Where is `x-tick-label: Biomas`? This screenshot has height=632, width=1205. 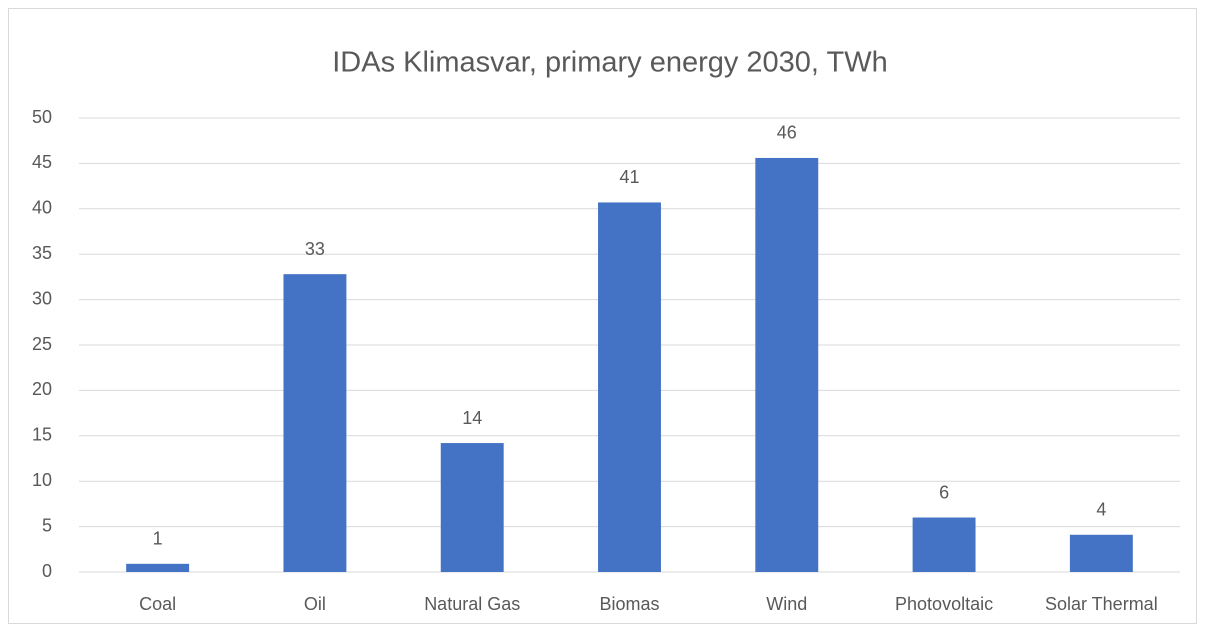 x-tick-label: Biomas is located at coordinates (629, 604).